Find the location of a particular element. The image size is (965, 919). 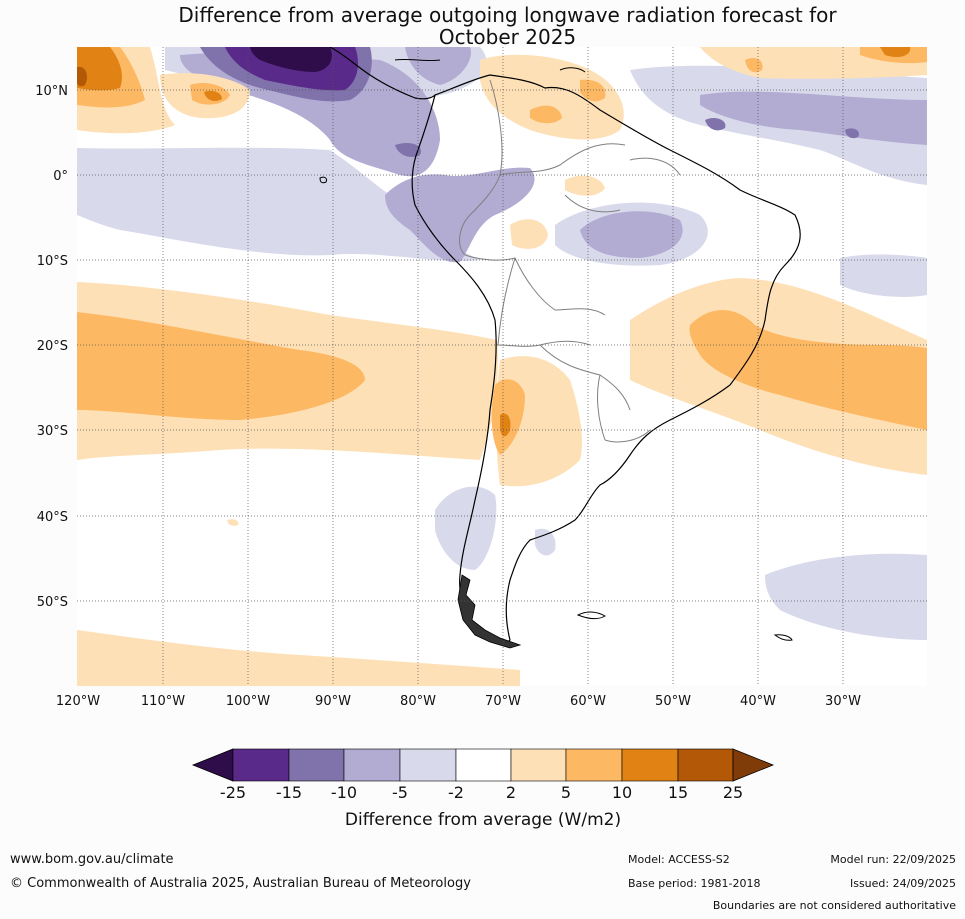

colorbar-tick-label: 2 is located at coordinates (511, 792).